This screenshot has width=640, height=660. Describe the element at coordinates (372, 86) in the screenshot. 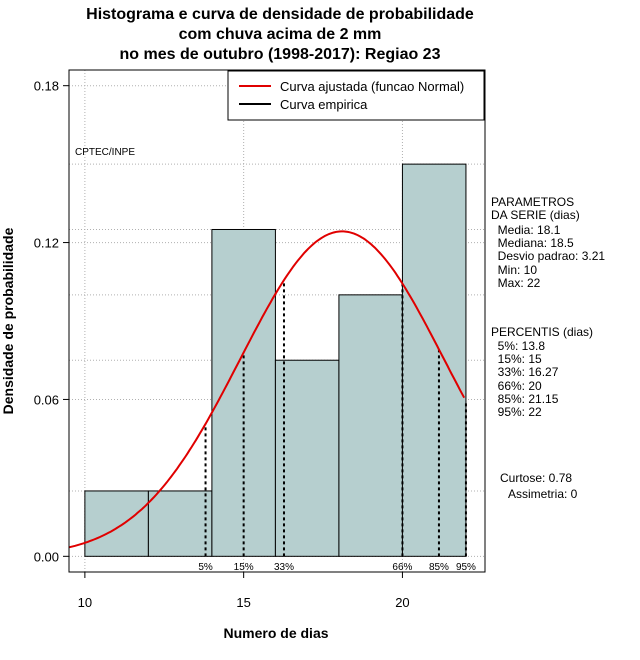

I see `legend-label-normal: Curva ajustada (funcao Normal)` at that location.